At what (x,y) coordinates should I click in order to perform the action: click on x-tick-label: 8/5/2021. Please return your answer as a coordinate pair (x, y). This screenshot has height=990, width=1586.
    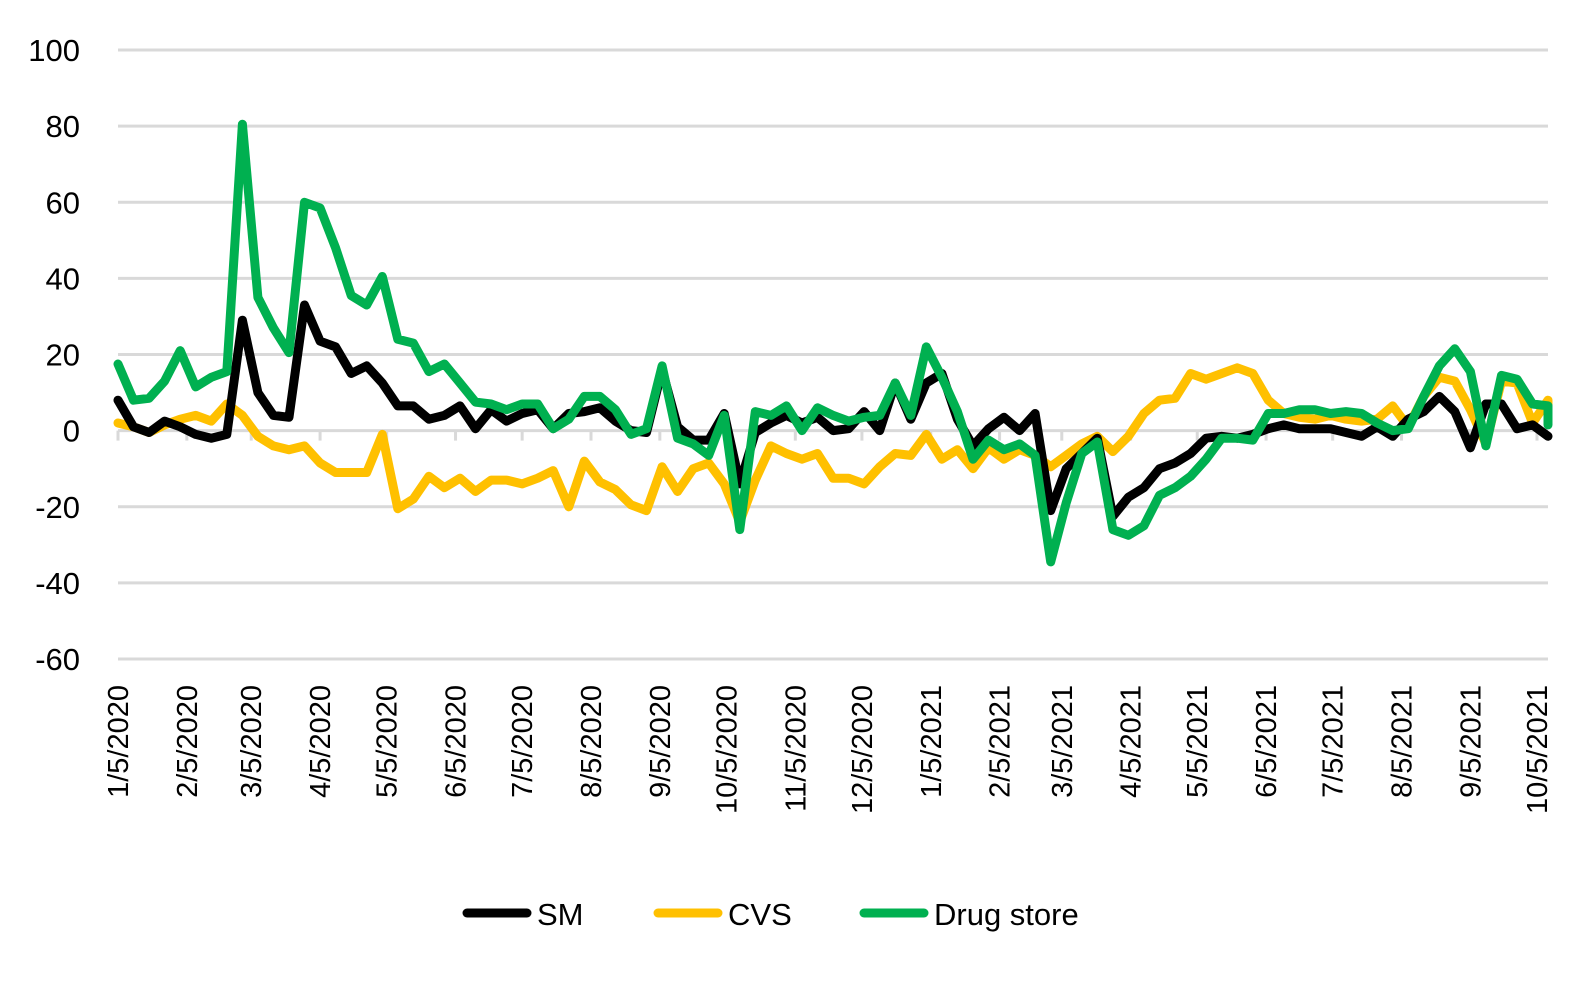
    Looking at the image, I should click on (1403, 741).